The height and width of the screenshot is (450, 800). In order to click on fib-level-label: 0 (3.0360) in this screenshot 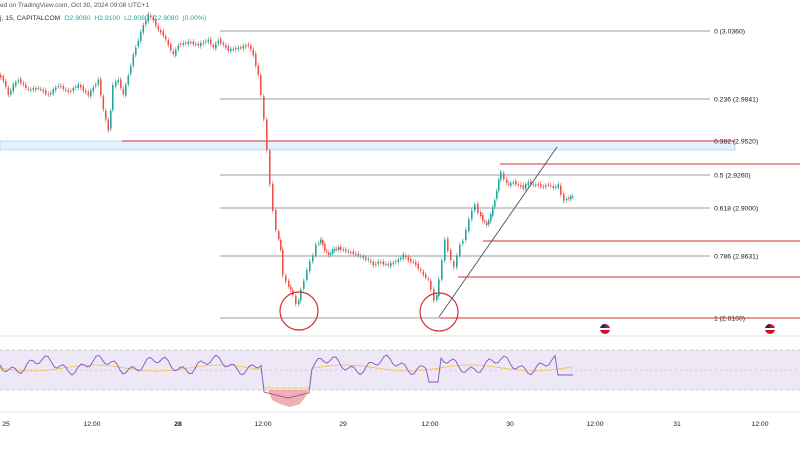, I will do `click(729, 32)`.